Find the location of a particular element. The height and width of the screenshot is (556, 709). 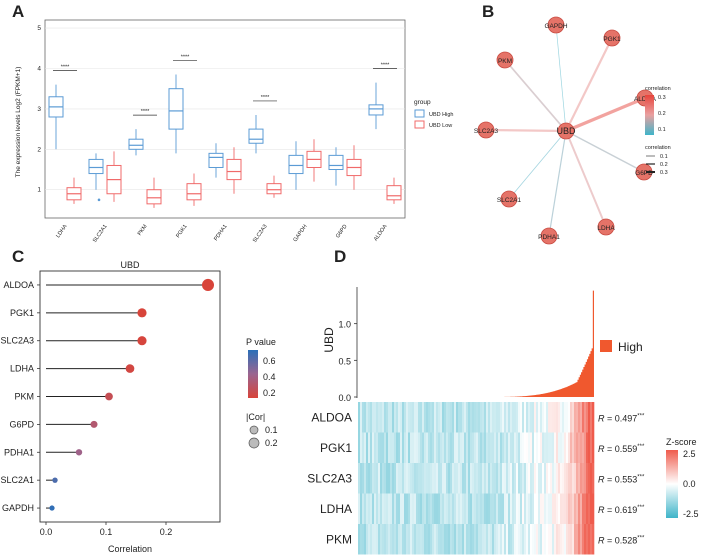

legend-high-text: High is located at coordinates (630, 347).